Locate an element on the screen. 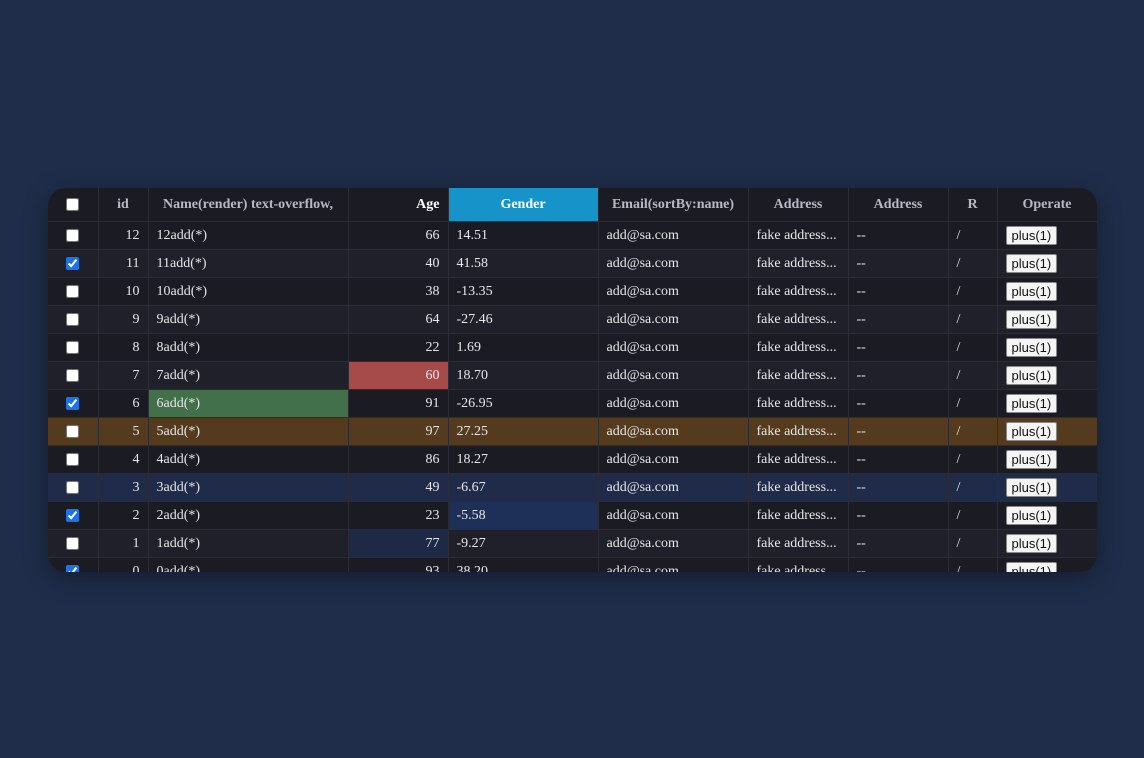  header-id: id is located at coordinates (123, 205).